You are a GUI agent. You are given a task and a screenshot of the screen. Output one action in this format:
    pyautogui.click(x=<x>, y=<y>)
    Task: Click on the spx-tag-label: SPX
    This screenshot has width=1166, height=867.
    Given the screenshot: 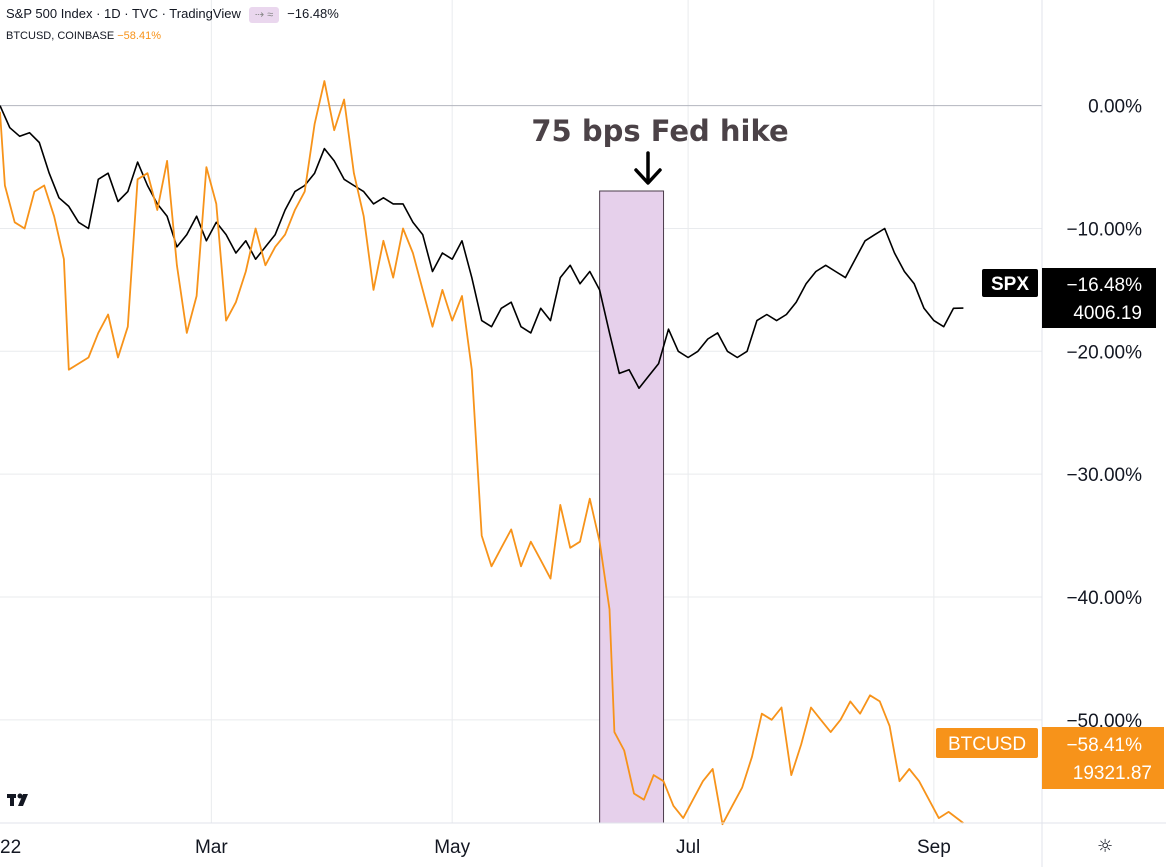 What is the action you would take?
    pyautogui.click(x=1010, y=284)
    